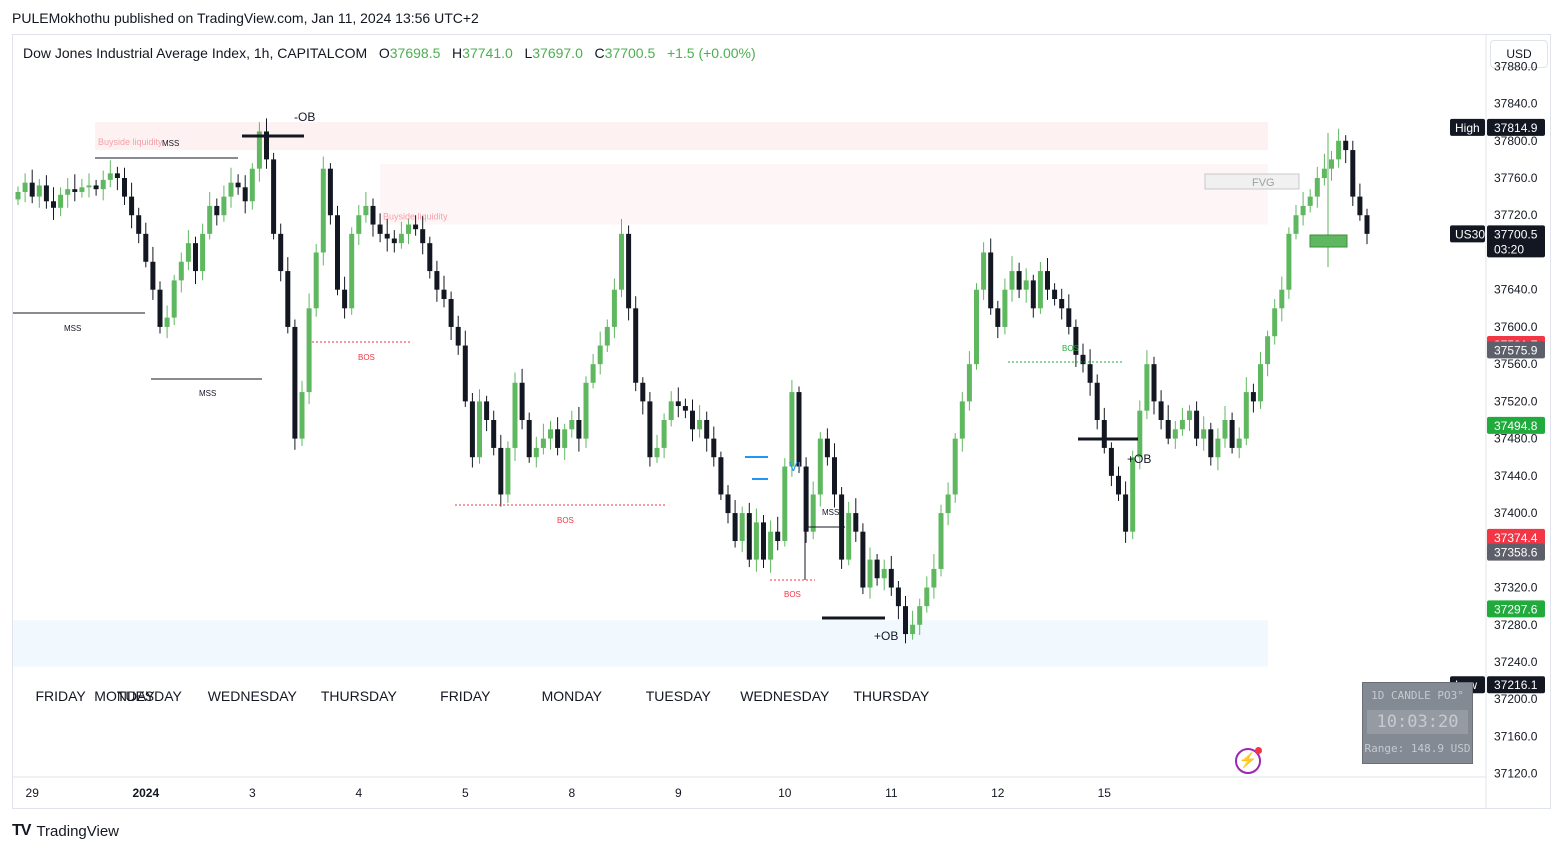  I want to click on open-label: O, so click(384, 53).